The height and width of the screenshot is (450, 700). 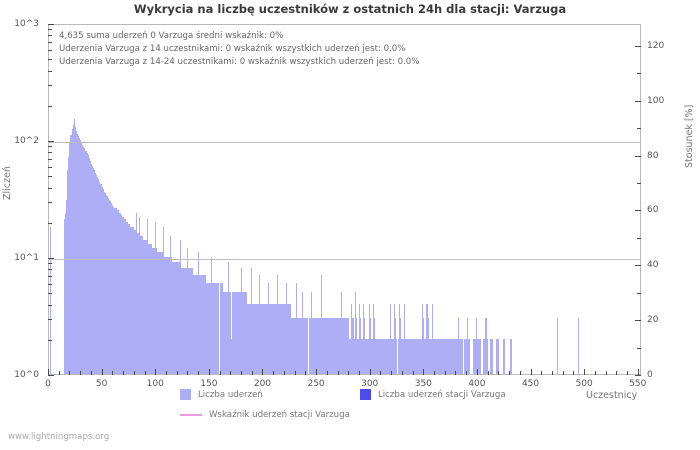 What do you see at coordinates (477, 384) in the screenshot?
I see `x-axis-tick-label: 400` at bounding box center [477, 384].